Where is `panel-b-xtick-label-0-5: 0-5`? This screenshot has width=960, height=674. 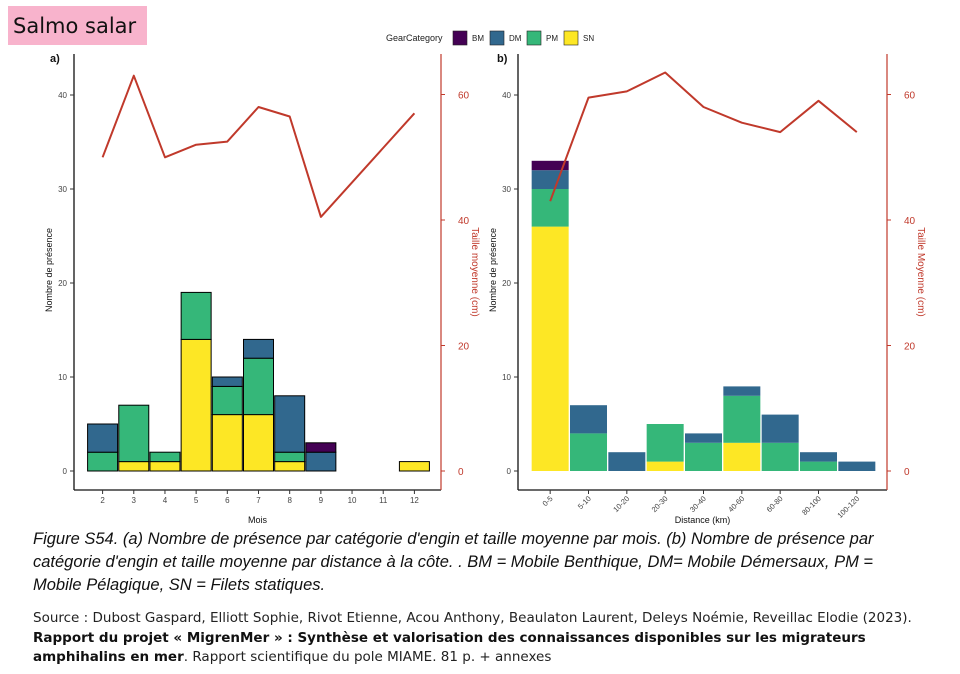 panel-b-xtick-label-0-5: 0-5 is located at coordinates (548, 501).